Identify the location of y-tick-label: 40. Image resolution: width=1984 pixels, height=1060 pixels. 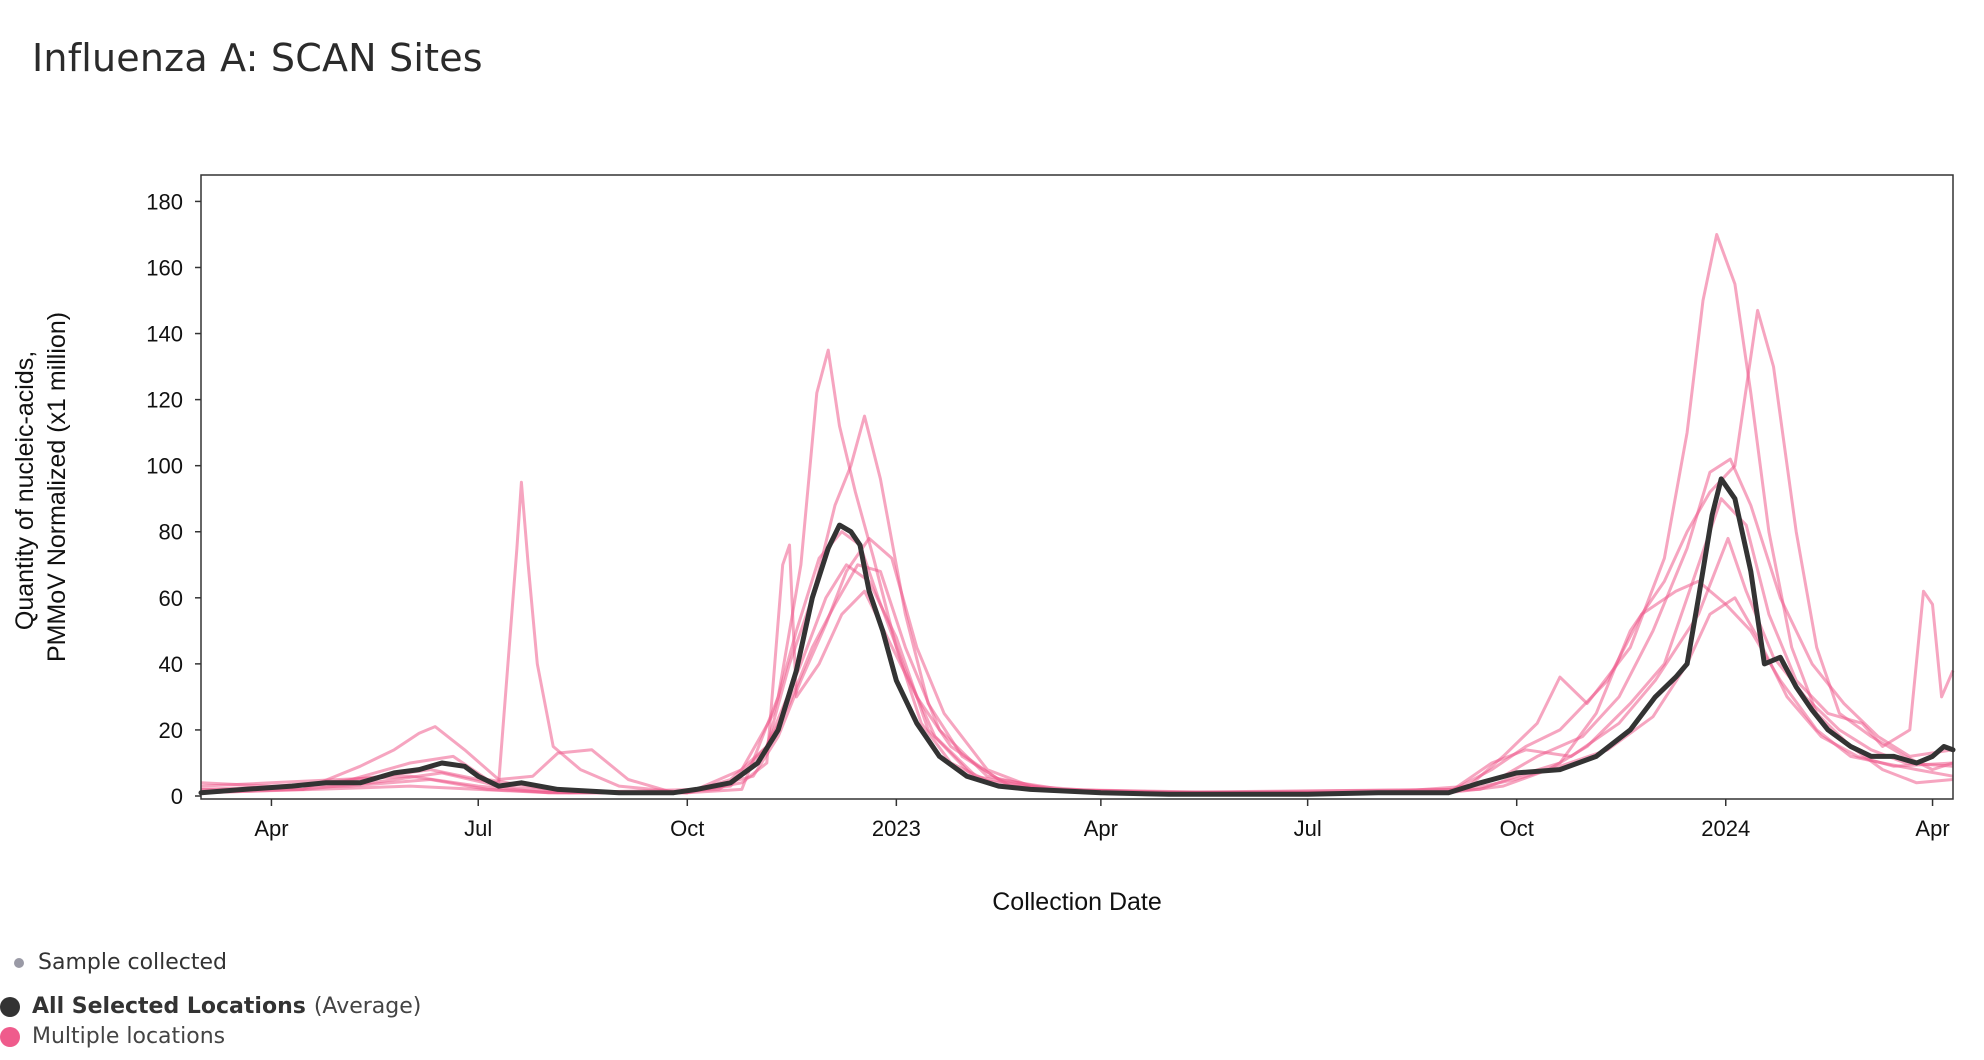
(171, 664).